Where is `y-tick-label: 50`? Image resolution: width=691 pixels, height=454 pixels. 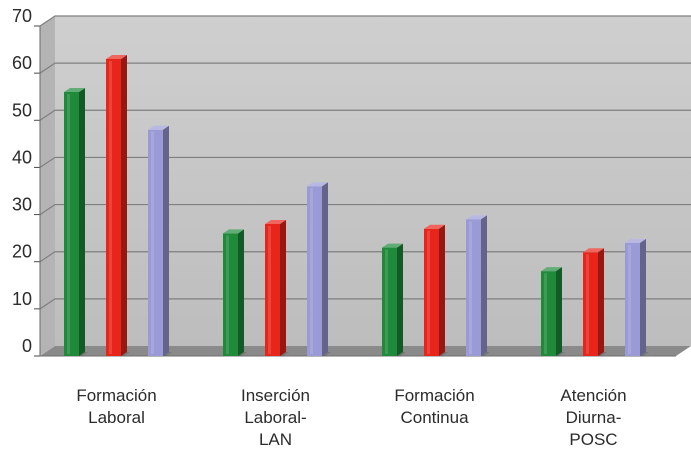
y-tick-label: 50 is located at coordinates (22, 110).